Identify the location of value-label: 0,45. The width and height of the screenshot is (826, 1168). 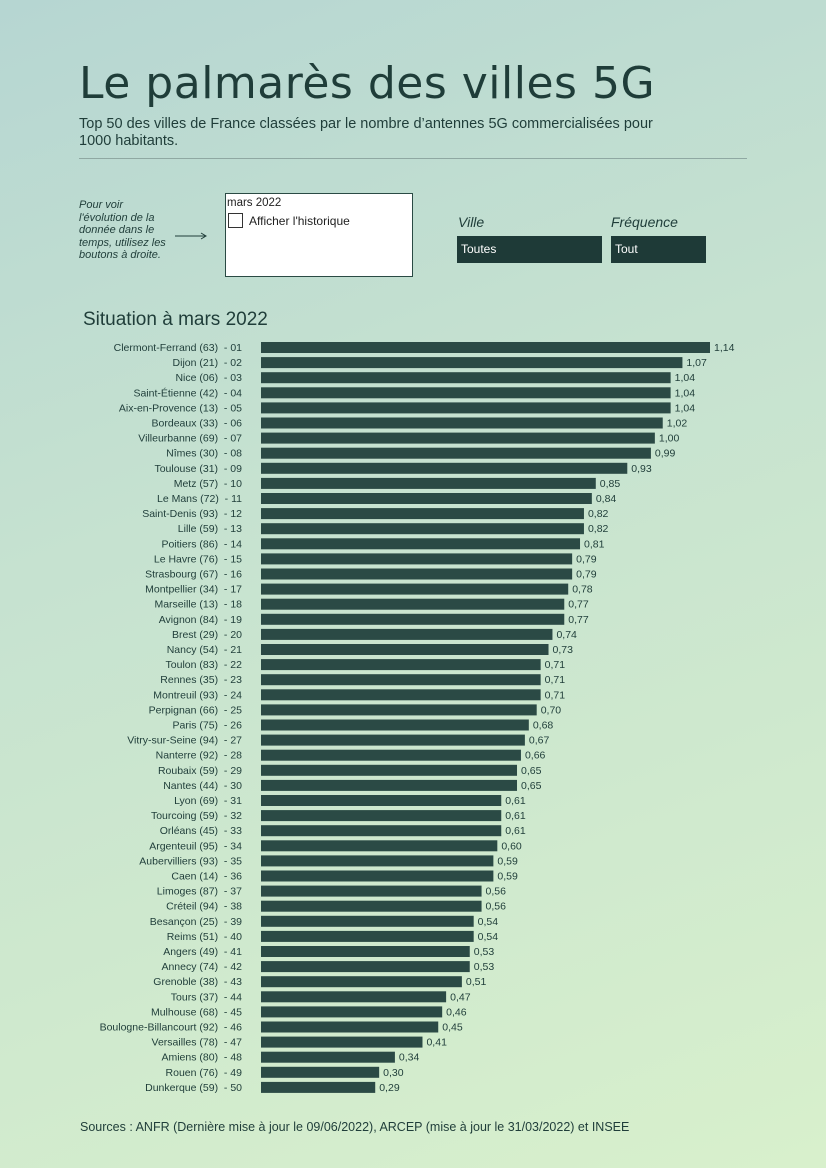
(452, 1028).